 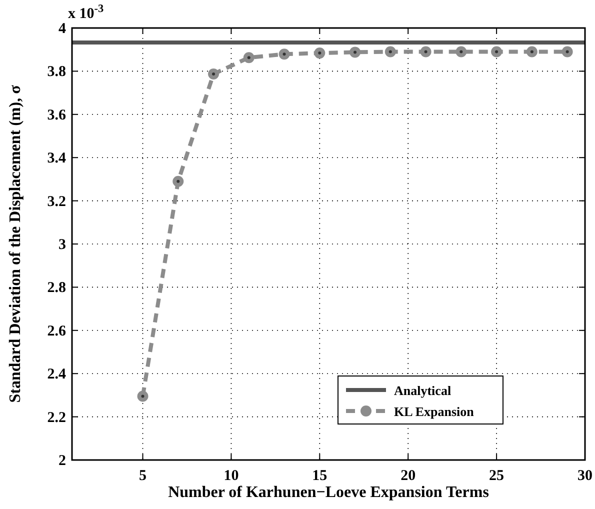 What do you see at coordinates (56, 331) in the screenshot?
I see `y-tick-label: 2.6` at bounding box center [56, 331].